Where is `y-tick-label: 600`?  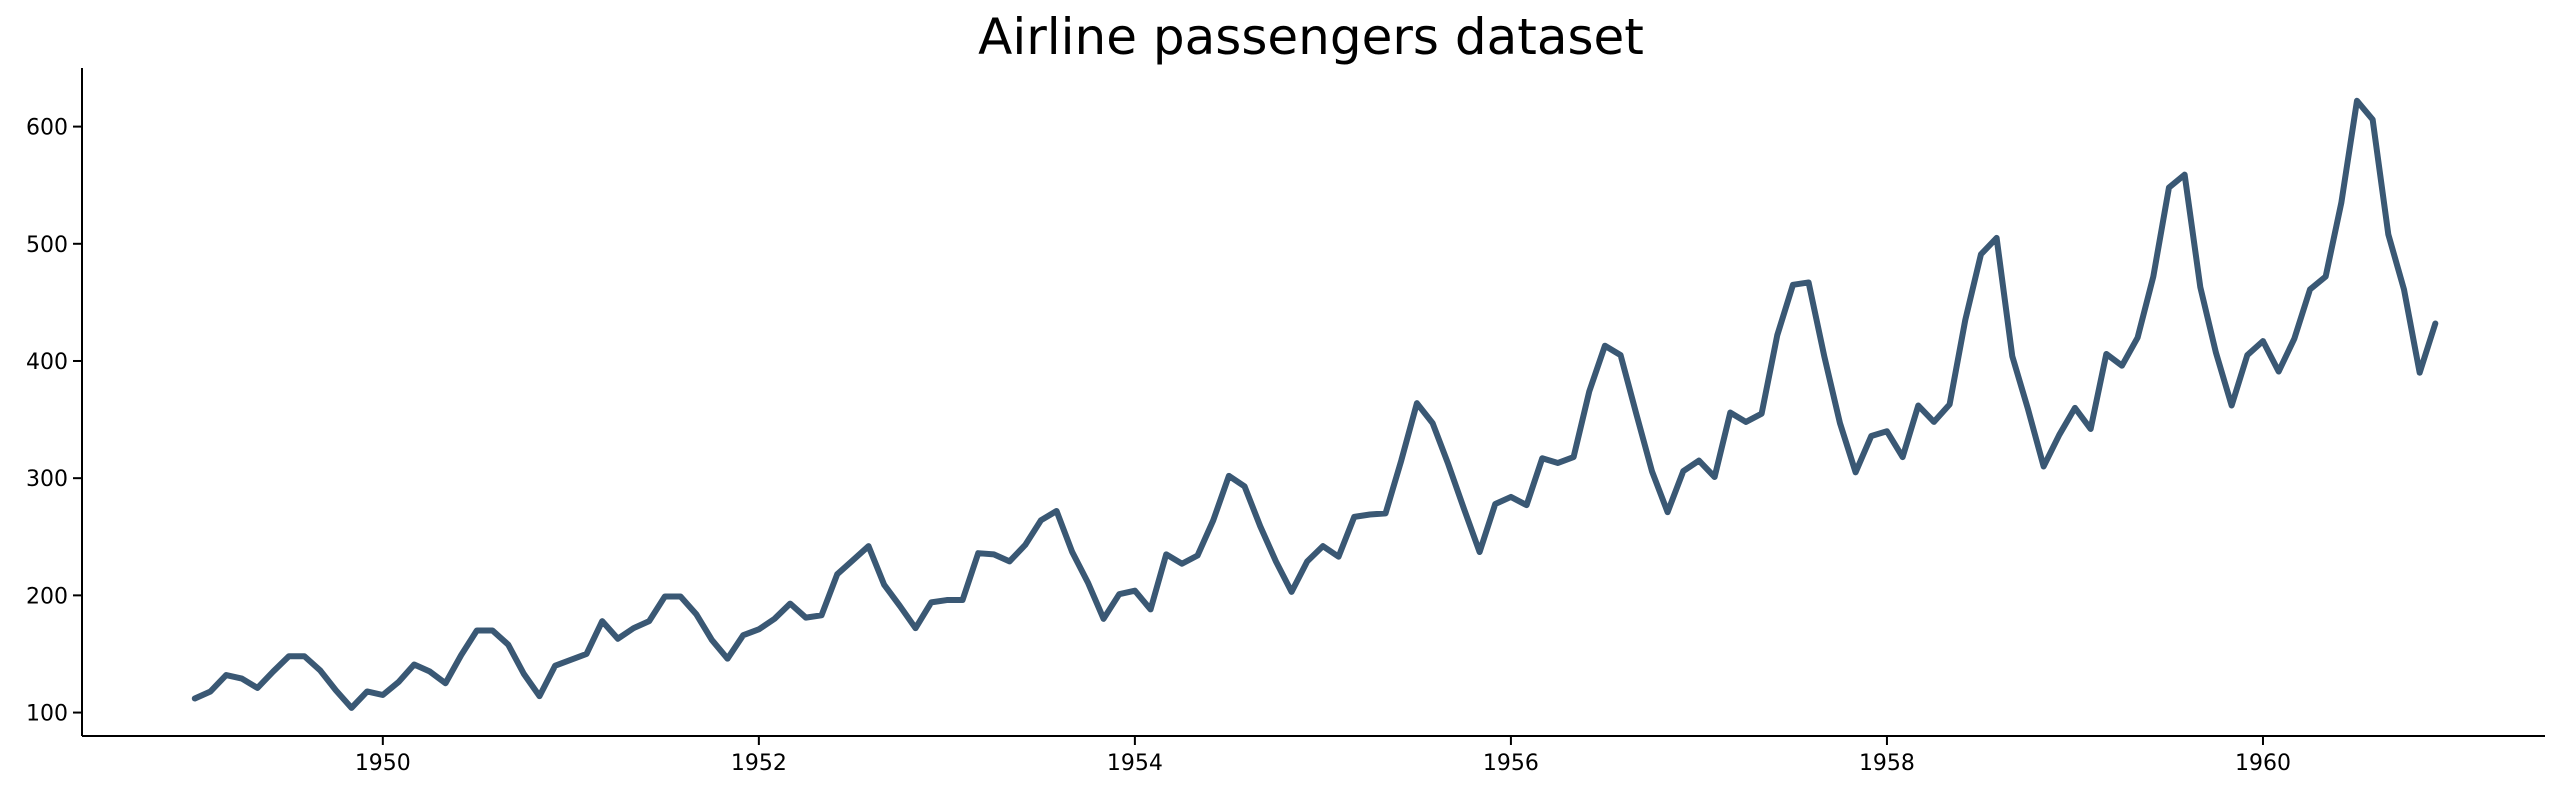
y-tick-label: 600 is located at coordinates (47, 128).